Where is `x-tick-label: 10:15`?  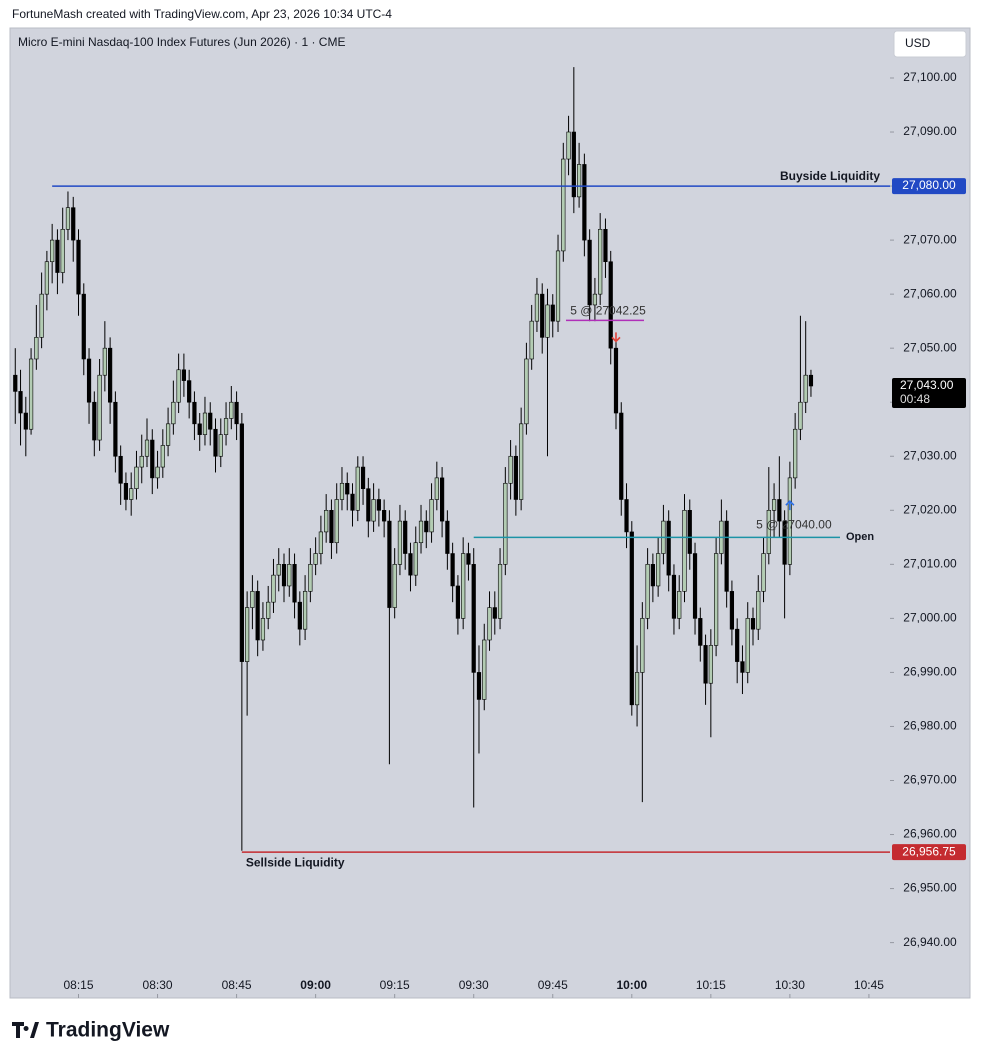 x-tick-label: 10:15 is located at coordinates (711, 985).